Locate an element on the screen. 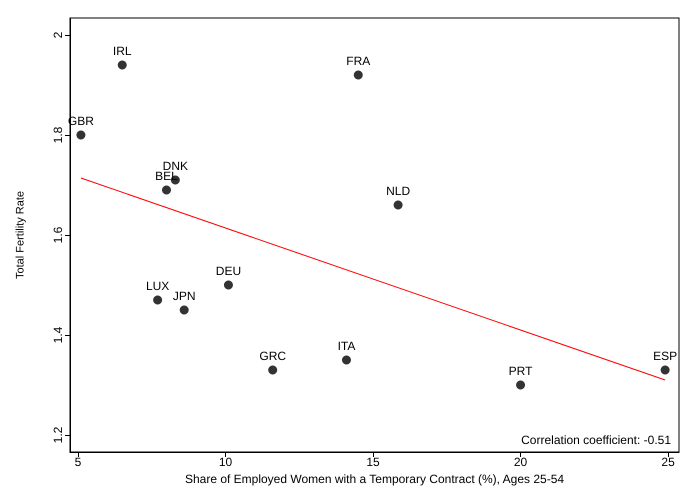 The image size is (686, 502). annotation: NLD is located at coordinates (398, 191).